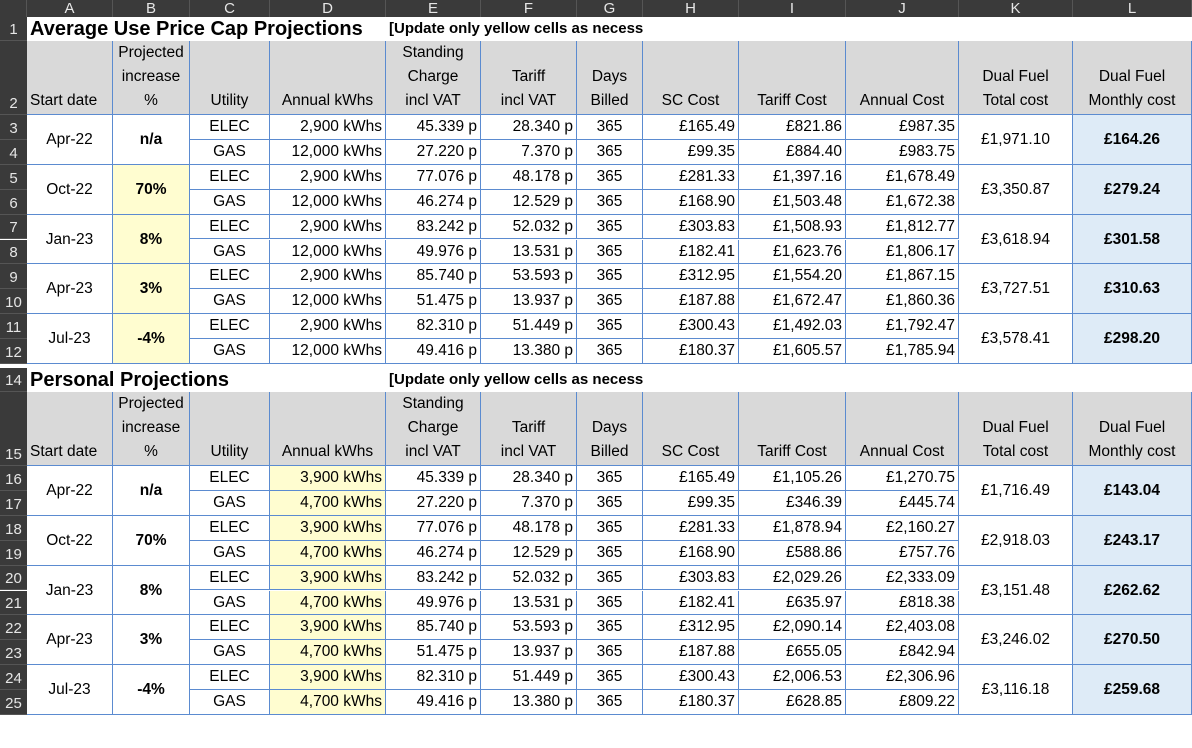  Describe the element at coordinates (529, 127) in the screenshot. I see `tariff-cell: 28.340 p` at that location.